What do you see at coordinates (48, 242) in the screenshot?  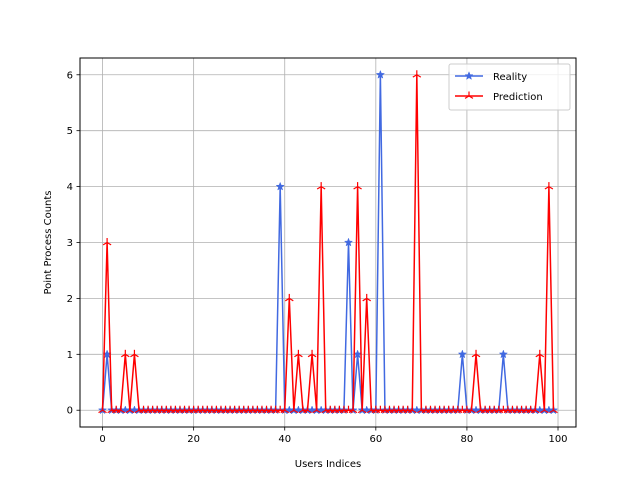 I see `y-axis-label: Point Process Counts` at bounding box center [48, 242].